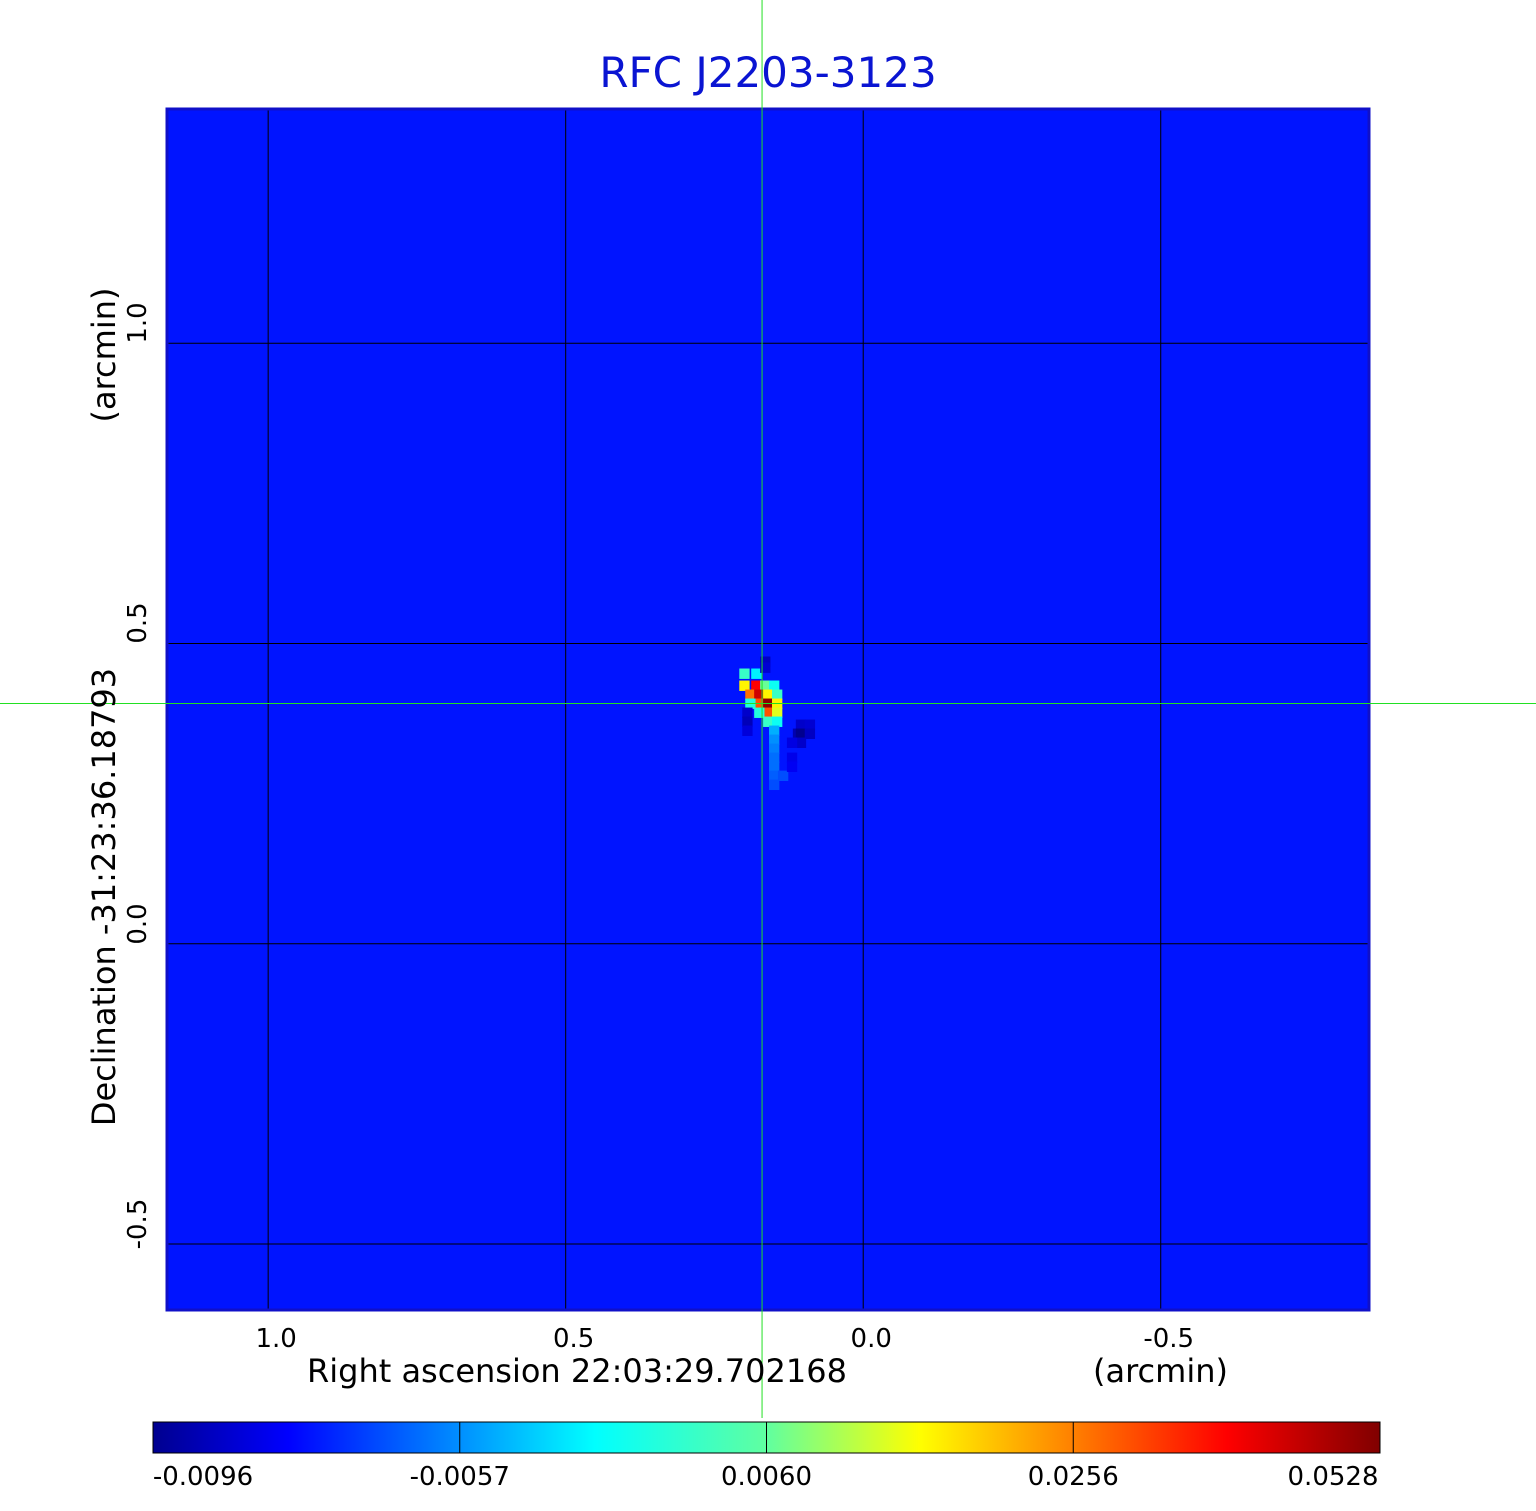  What do you see at coordinates (138, 323) in the screenshot?
I see `y-tick-label: 1.0` at bounding box center [138, 323].